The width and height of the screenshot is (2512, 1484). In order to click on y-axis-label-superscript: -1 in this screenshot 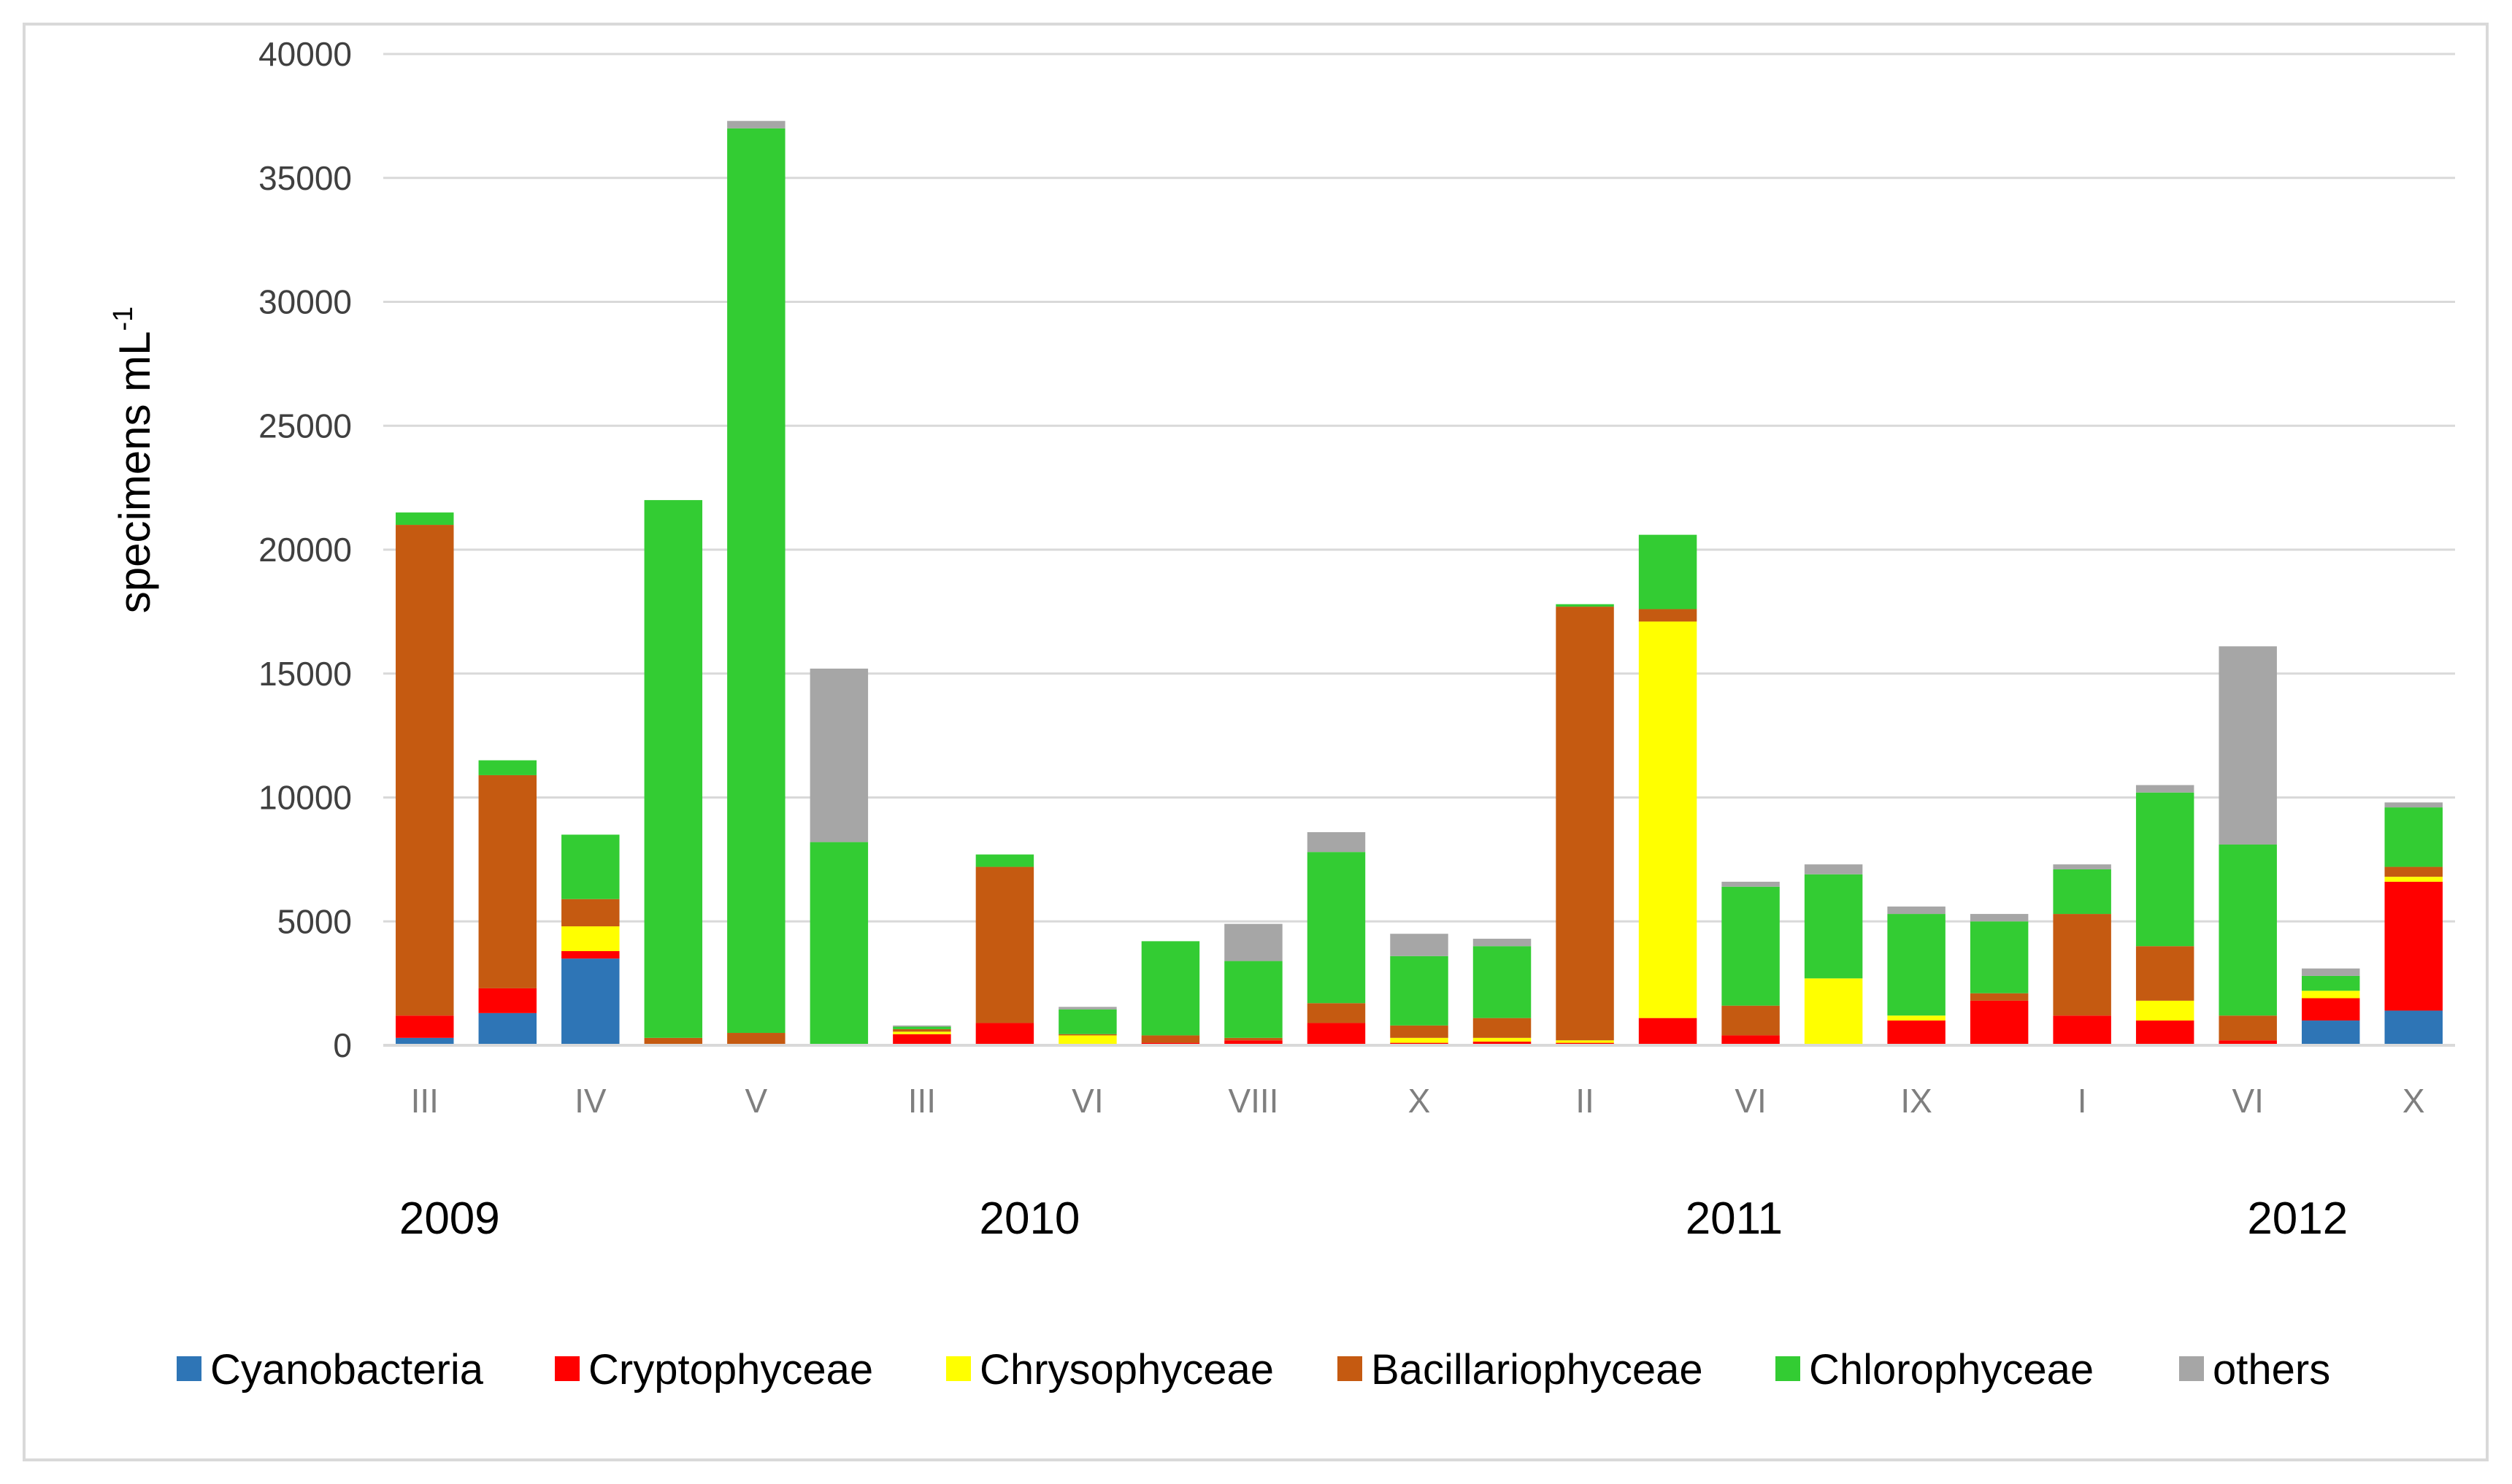, I will do `click(123, 319)`.